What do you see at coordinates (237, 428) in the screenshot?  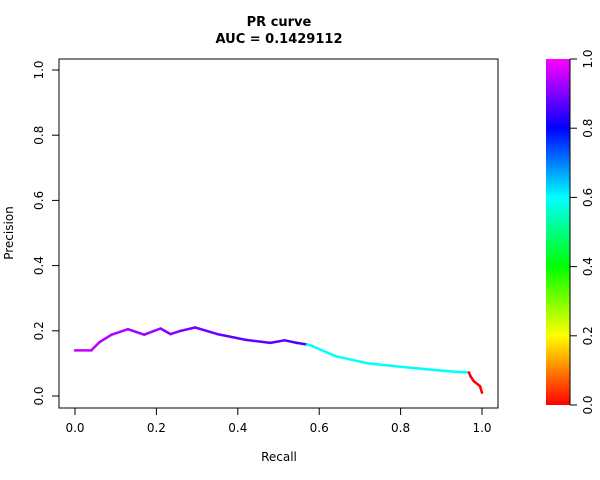 I see `x-tick-label: 0.4` at bounding box center [237, 428].